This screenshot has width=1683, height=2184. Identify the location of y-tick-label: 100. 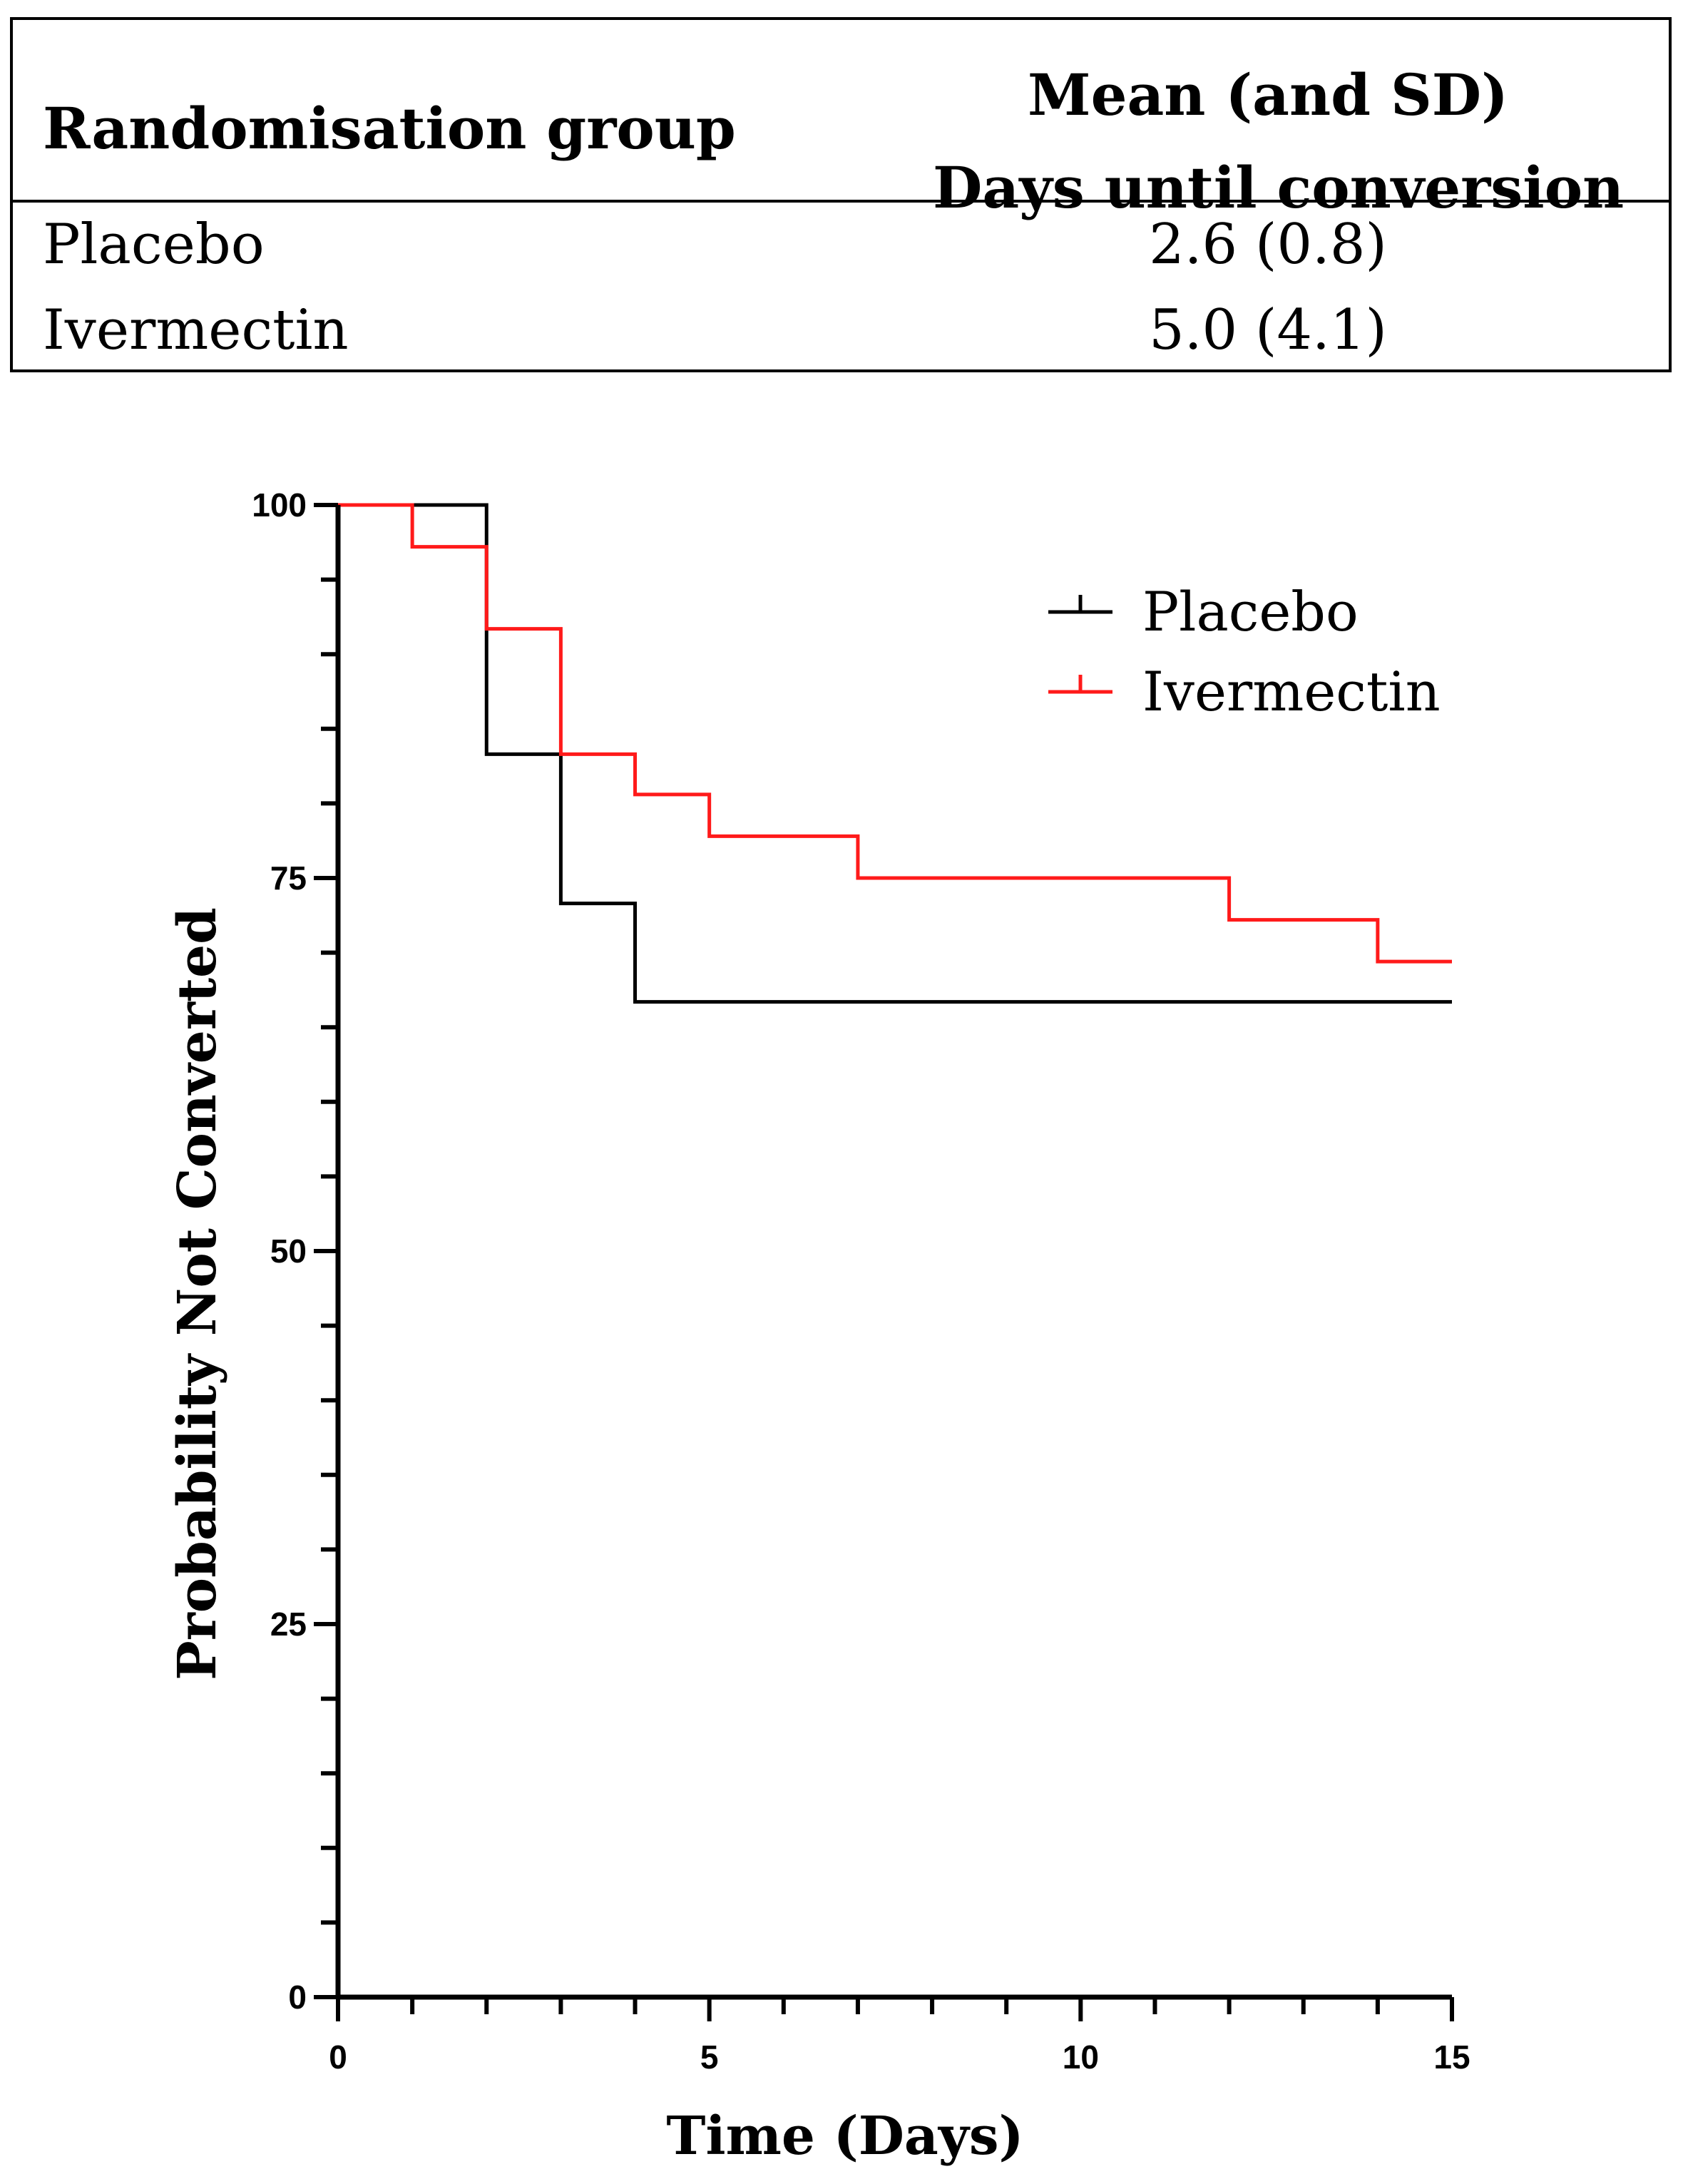
(280, 505).